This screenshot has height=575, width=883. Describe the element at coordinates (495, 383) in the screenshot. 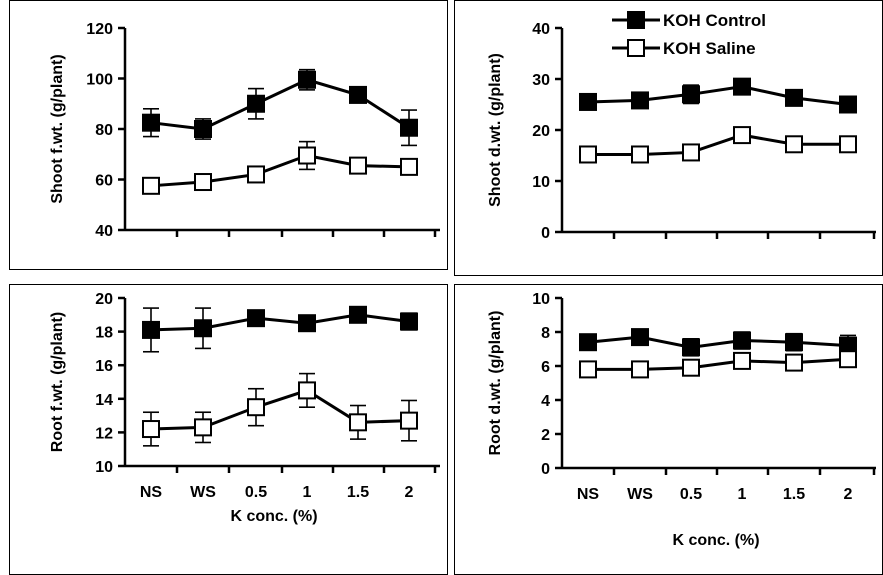

I see `y-axis-title: Root d.wt. (g/plant)` at that location.